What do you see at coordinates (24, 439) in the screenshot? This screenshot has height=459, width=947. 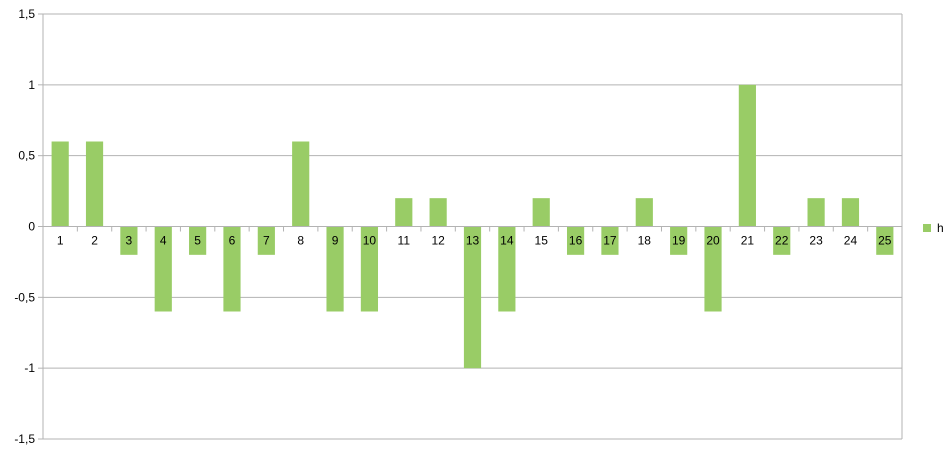 I see `y-tick-label: -1,5` at bounding box center [24, 439].